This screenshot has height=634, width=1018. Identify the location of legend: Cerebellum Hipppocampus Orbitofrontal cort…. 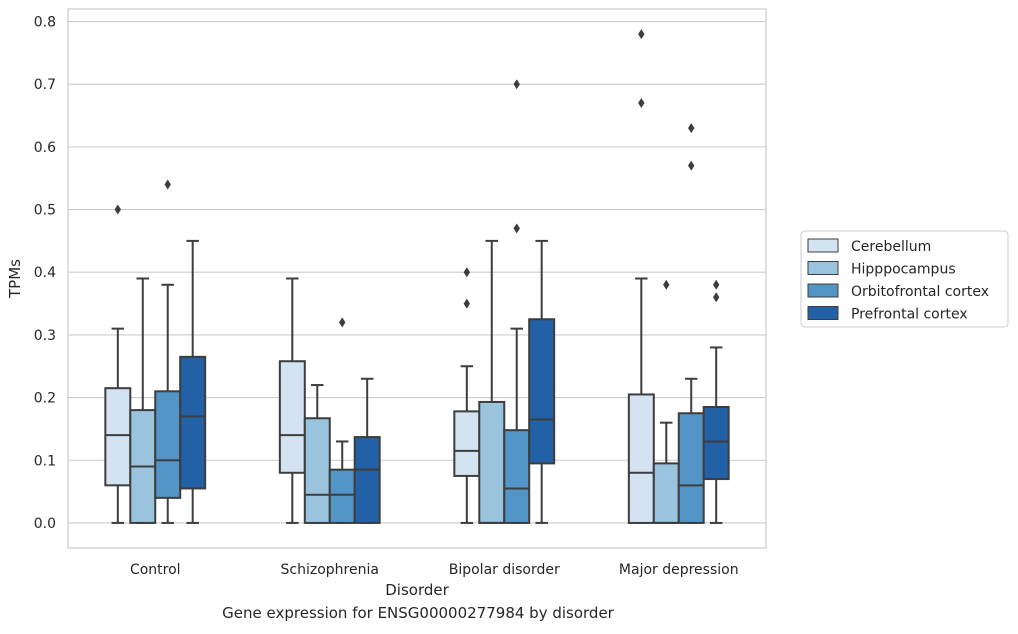
(904, 279).